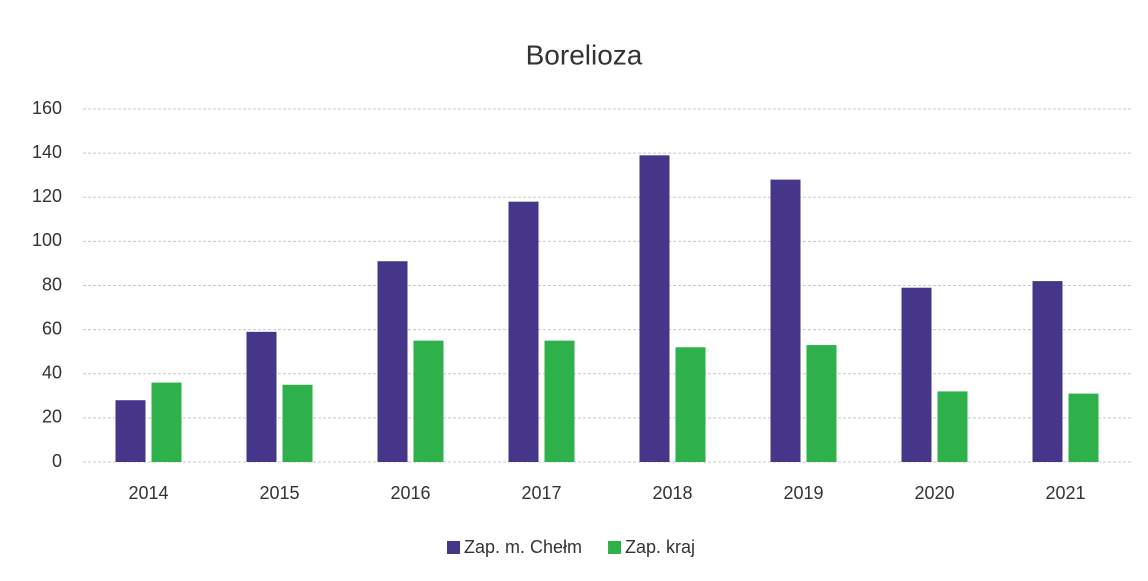 The image size is (1148, 581). What do you see at coordinates (52, 373) in the screenshot?
I see `y-tick-label: 40` at bounding box center [52, 373].